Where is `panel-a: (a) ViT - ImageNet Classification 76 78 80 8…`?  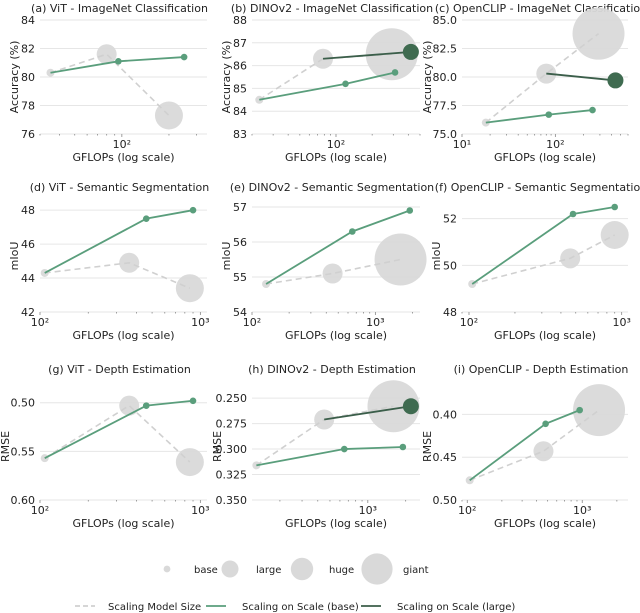
panel-a: (a) ViT - ImageNet Classification 76 78 80 8… is located at coordinates (108, 83).